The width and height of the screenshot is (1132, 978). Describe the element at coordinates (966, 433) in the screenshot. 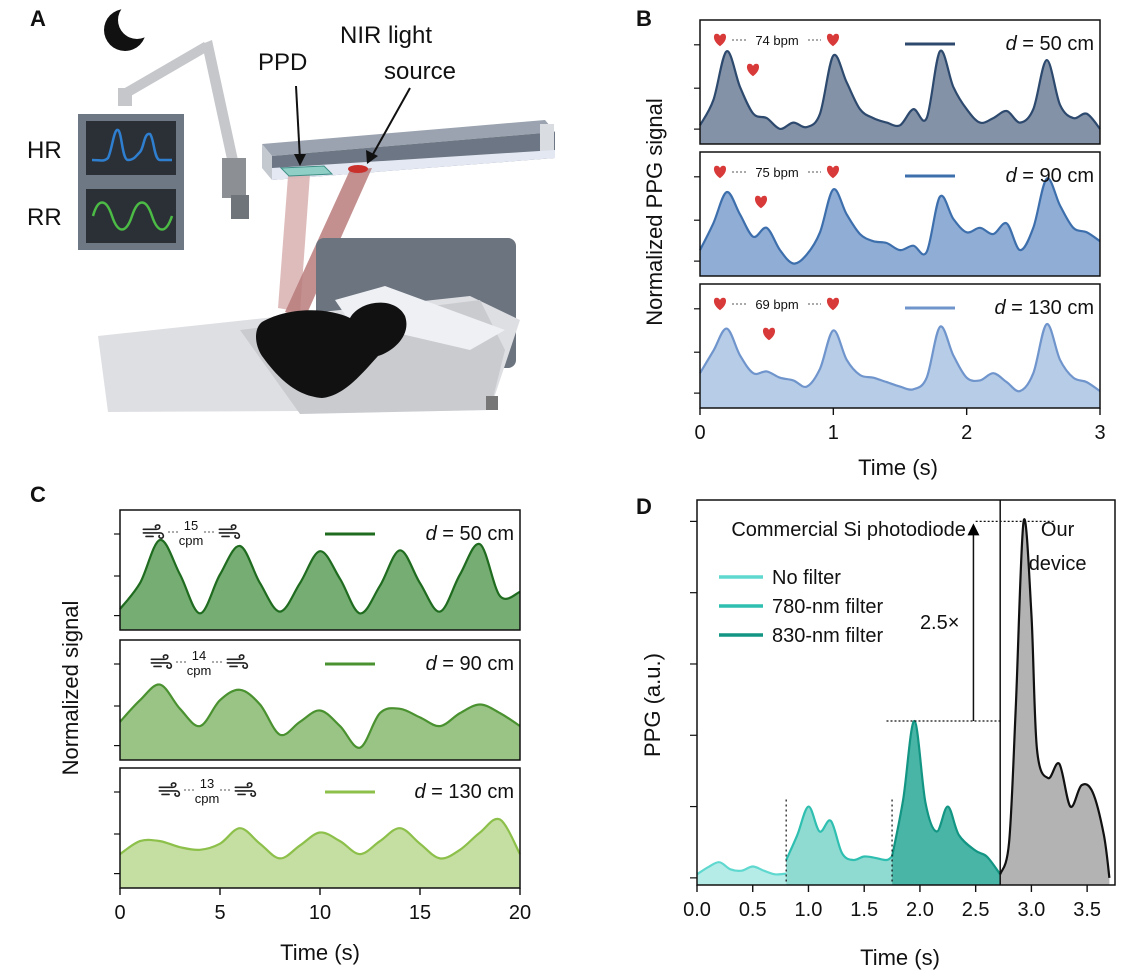

I see `chartB-xtick-label-2: 2` at that location.